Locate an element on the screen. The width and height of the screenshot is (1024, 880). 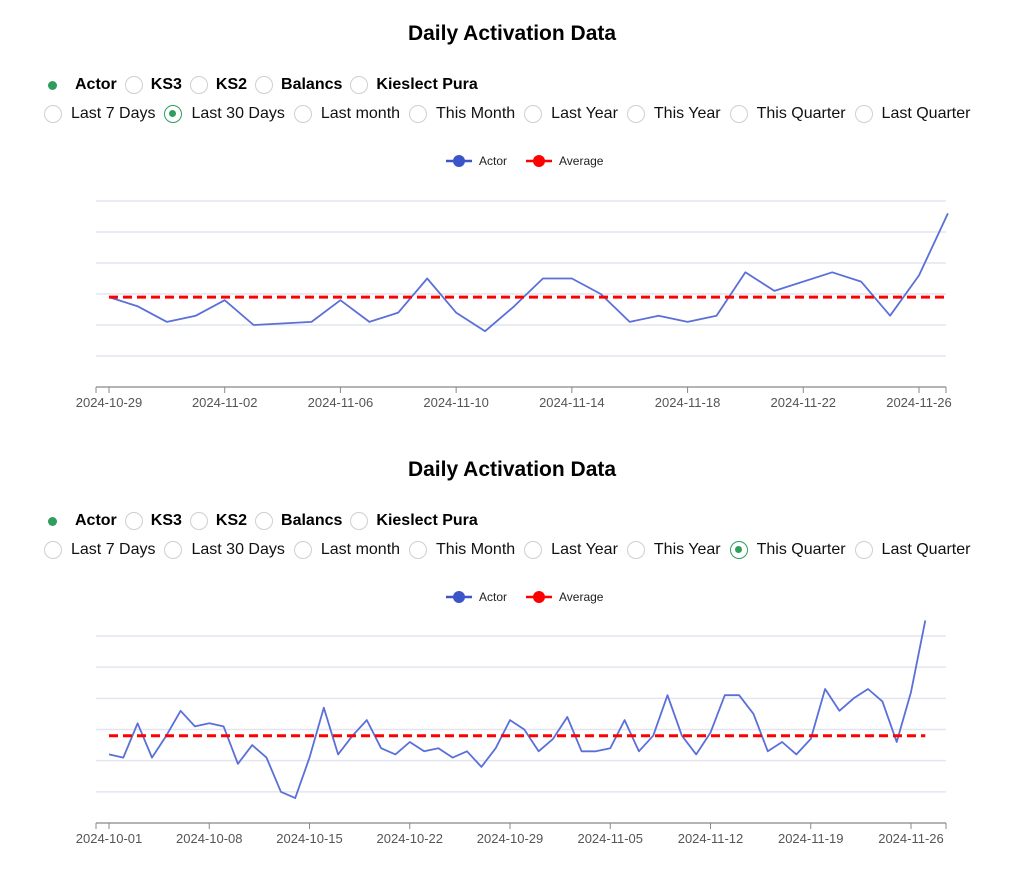
x-tick-label: 2024-10-15 is located at coordinates (309, 838).